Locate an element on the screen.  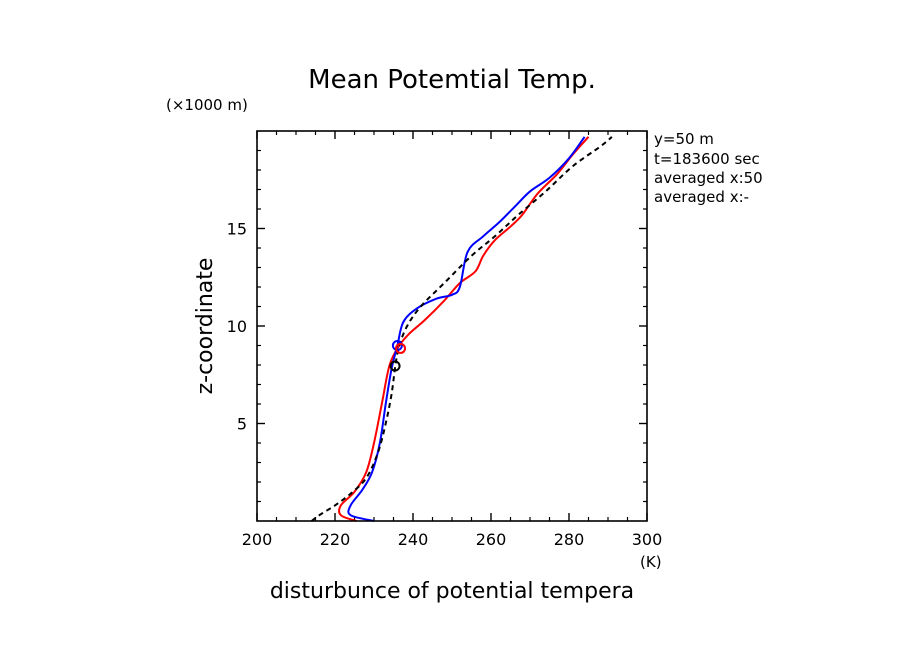
x-unit-label: (K) is located at coordinates (651, 562).